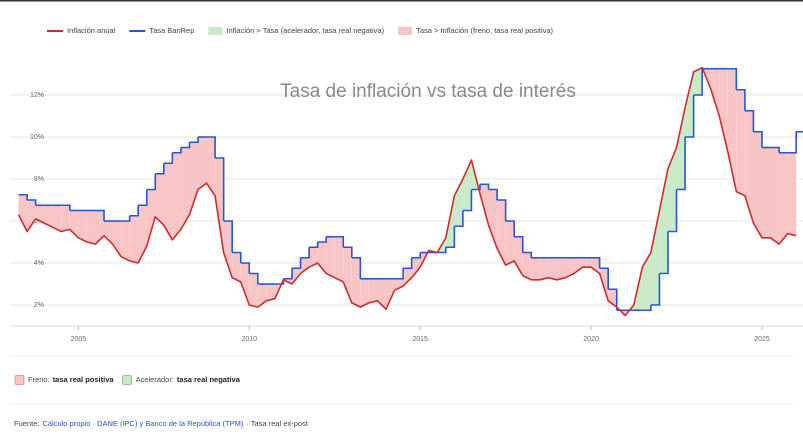  Describe the element at coordinates (84, 379) in the screenshot. I see `key-bold: tasa real positiva` at that location.